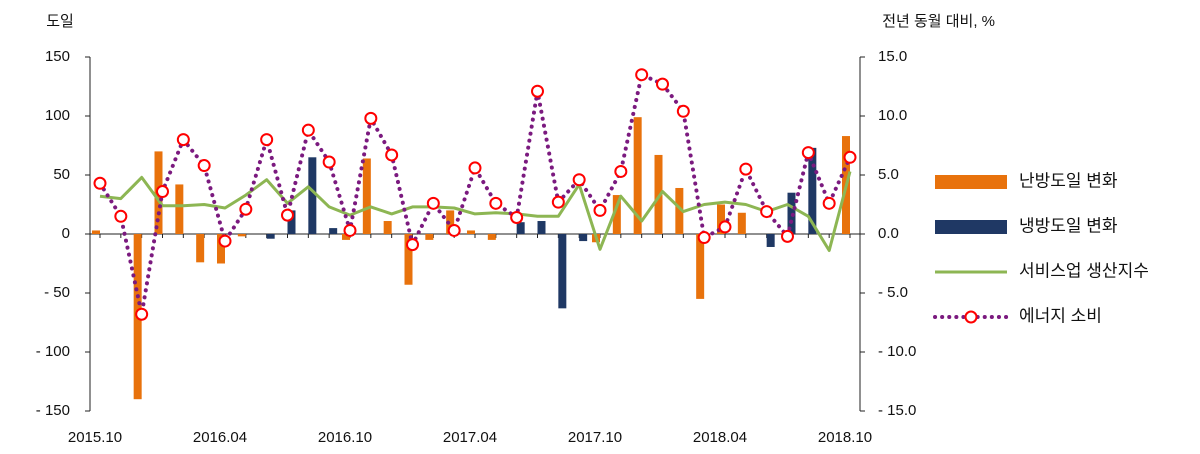 The width and height of the screenshot is (1200, 454). I want to click on legend-label: 에너지 소비, so click(1060, 315).